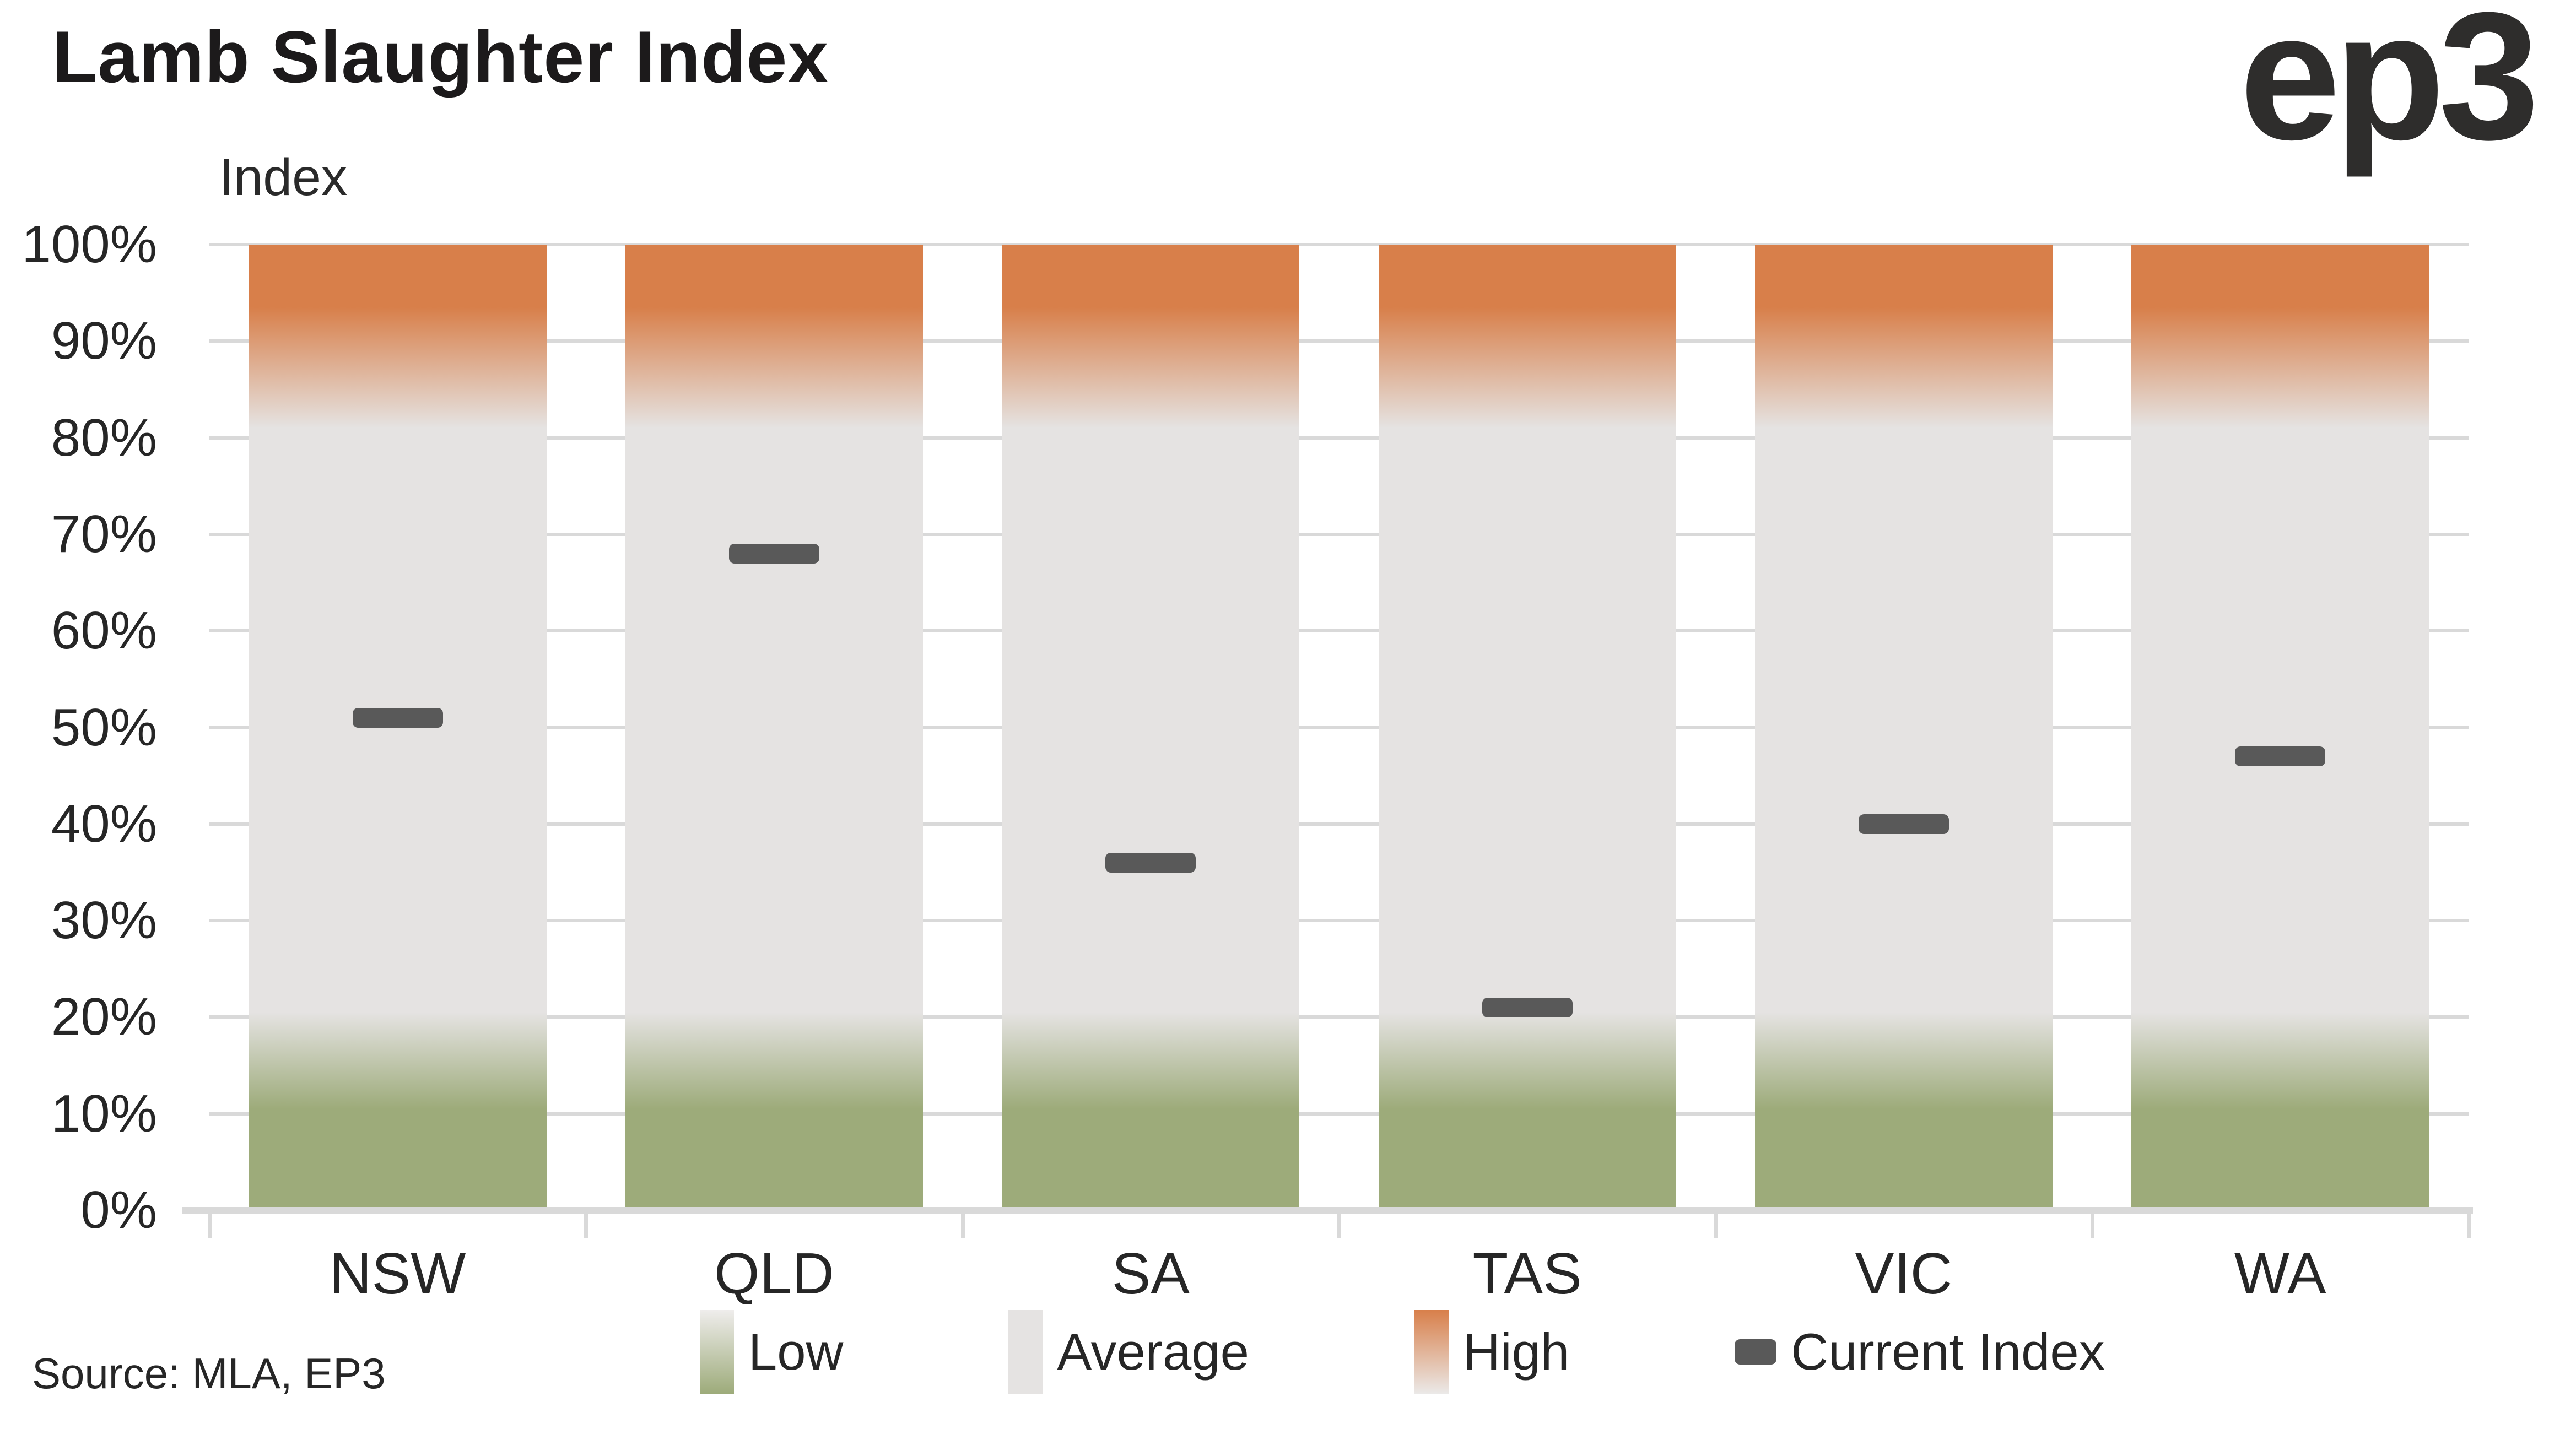 The width and height of the screenshot is (2576, 1429). Describe the element at coordinates (2389, 88) in the screenshot. I see `ep3-logo: ep3` at that location.